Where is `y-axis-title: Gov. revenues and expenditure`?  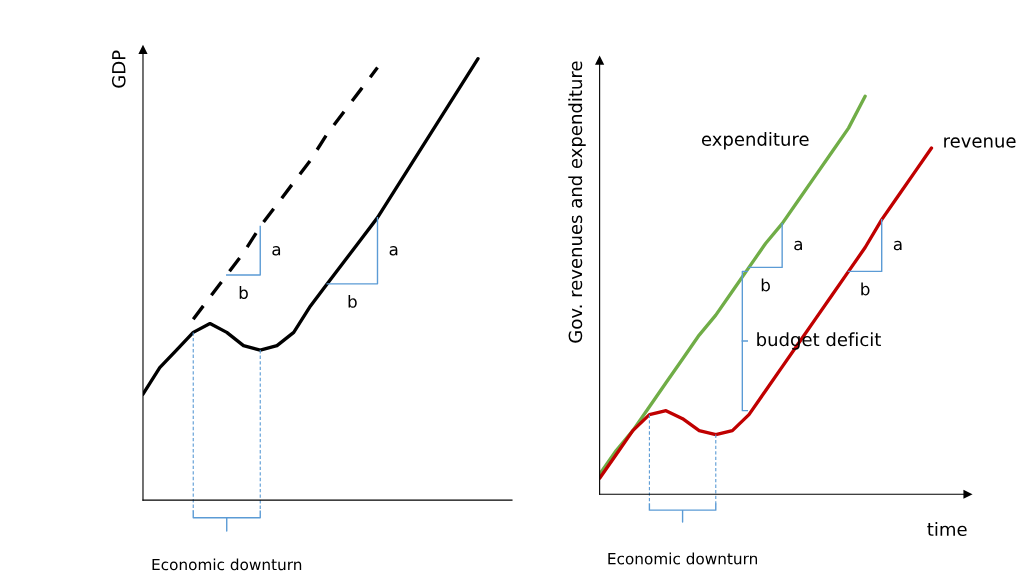 y-axis-title: Gov. revenues and expenditure is located at coordinates (577, 202).